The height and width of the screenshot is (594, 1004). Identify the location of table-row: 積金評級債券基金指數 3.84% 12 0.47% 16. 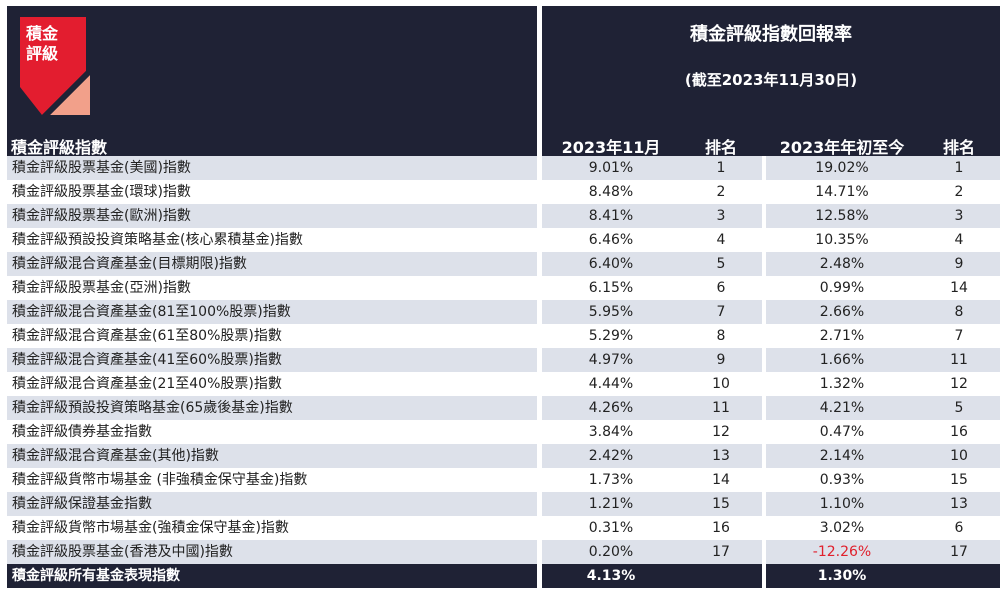
(503, 432).